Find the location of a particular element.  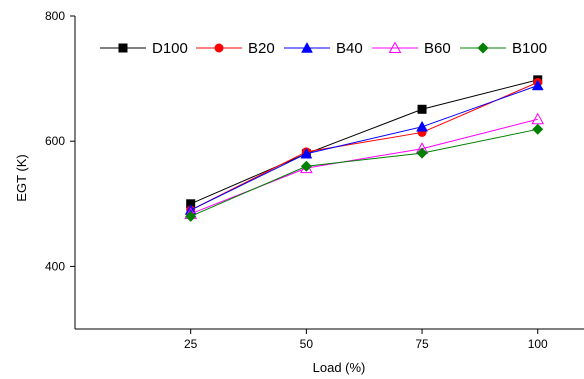

x-tick-label: 50 is located at coordinates (307, 344).